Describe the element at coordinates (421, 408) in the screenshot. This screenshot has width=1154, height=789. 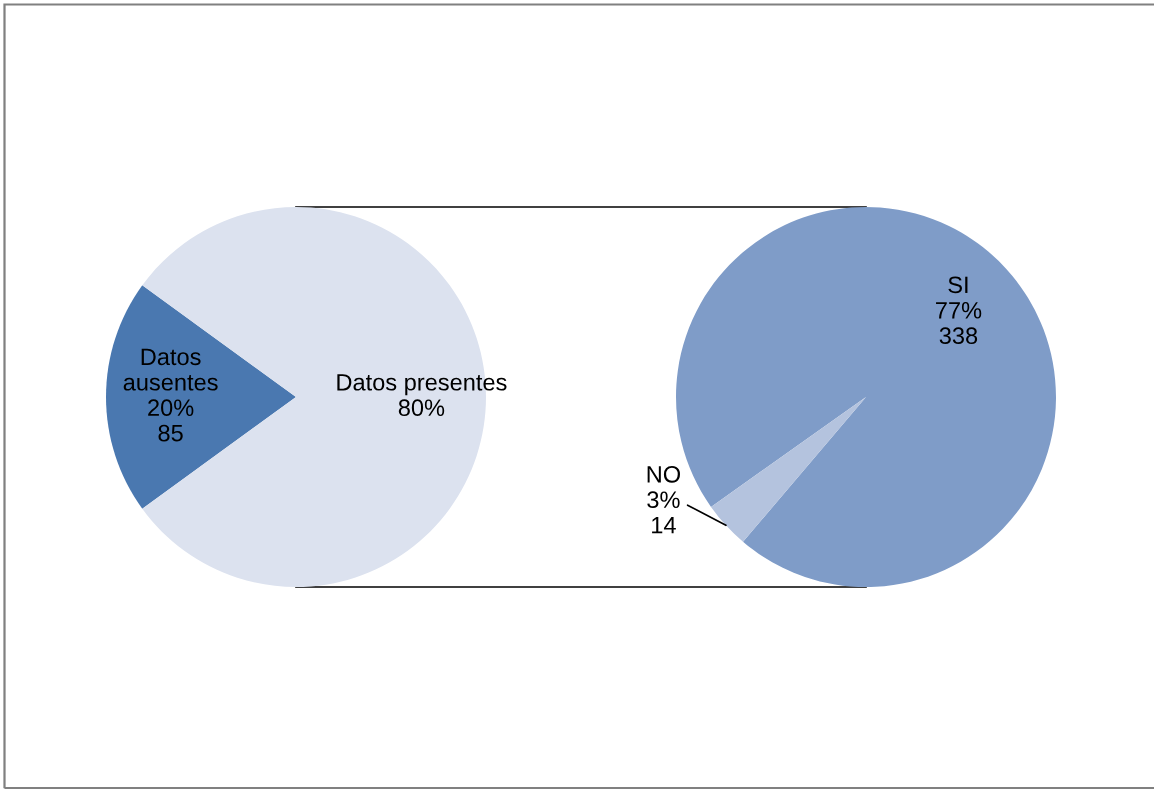
I see `data-label: 80%` at that location.